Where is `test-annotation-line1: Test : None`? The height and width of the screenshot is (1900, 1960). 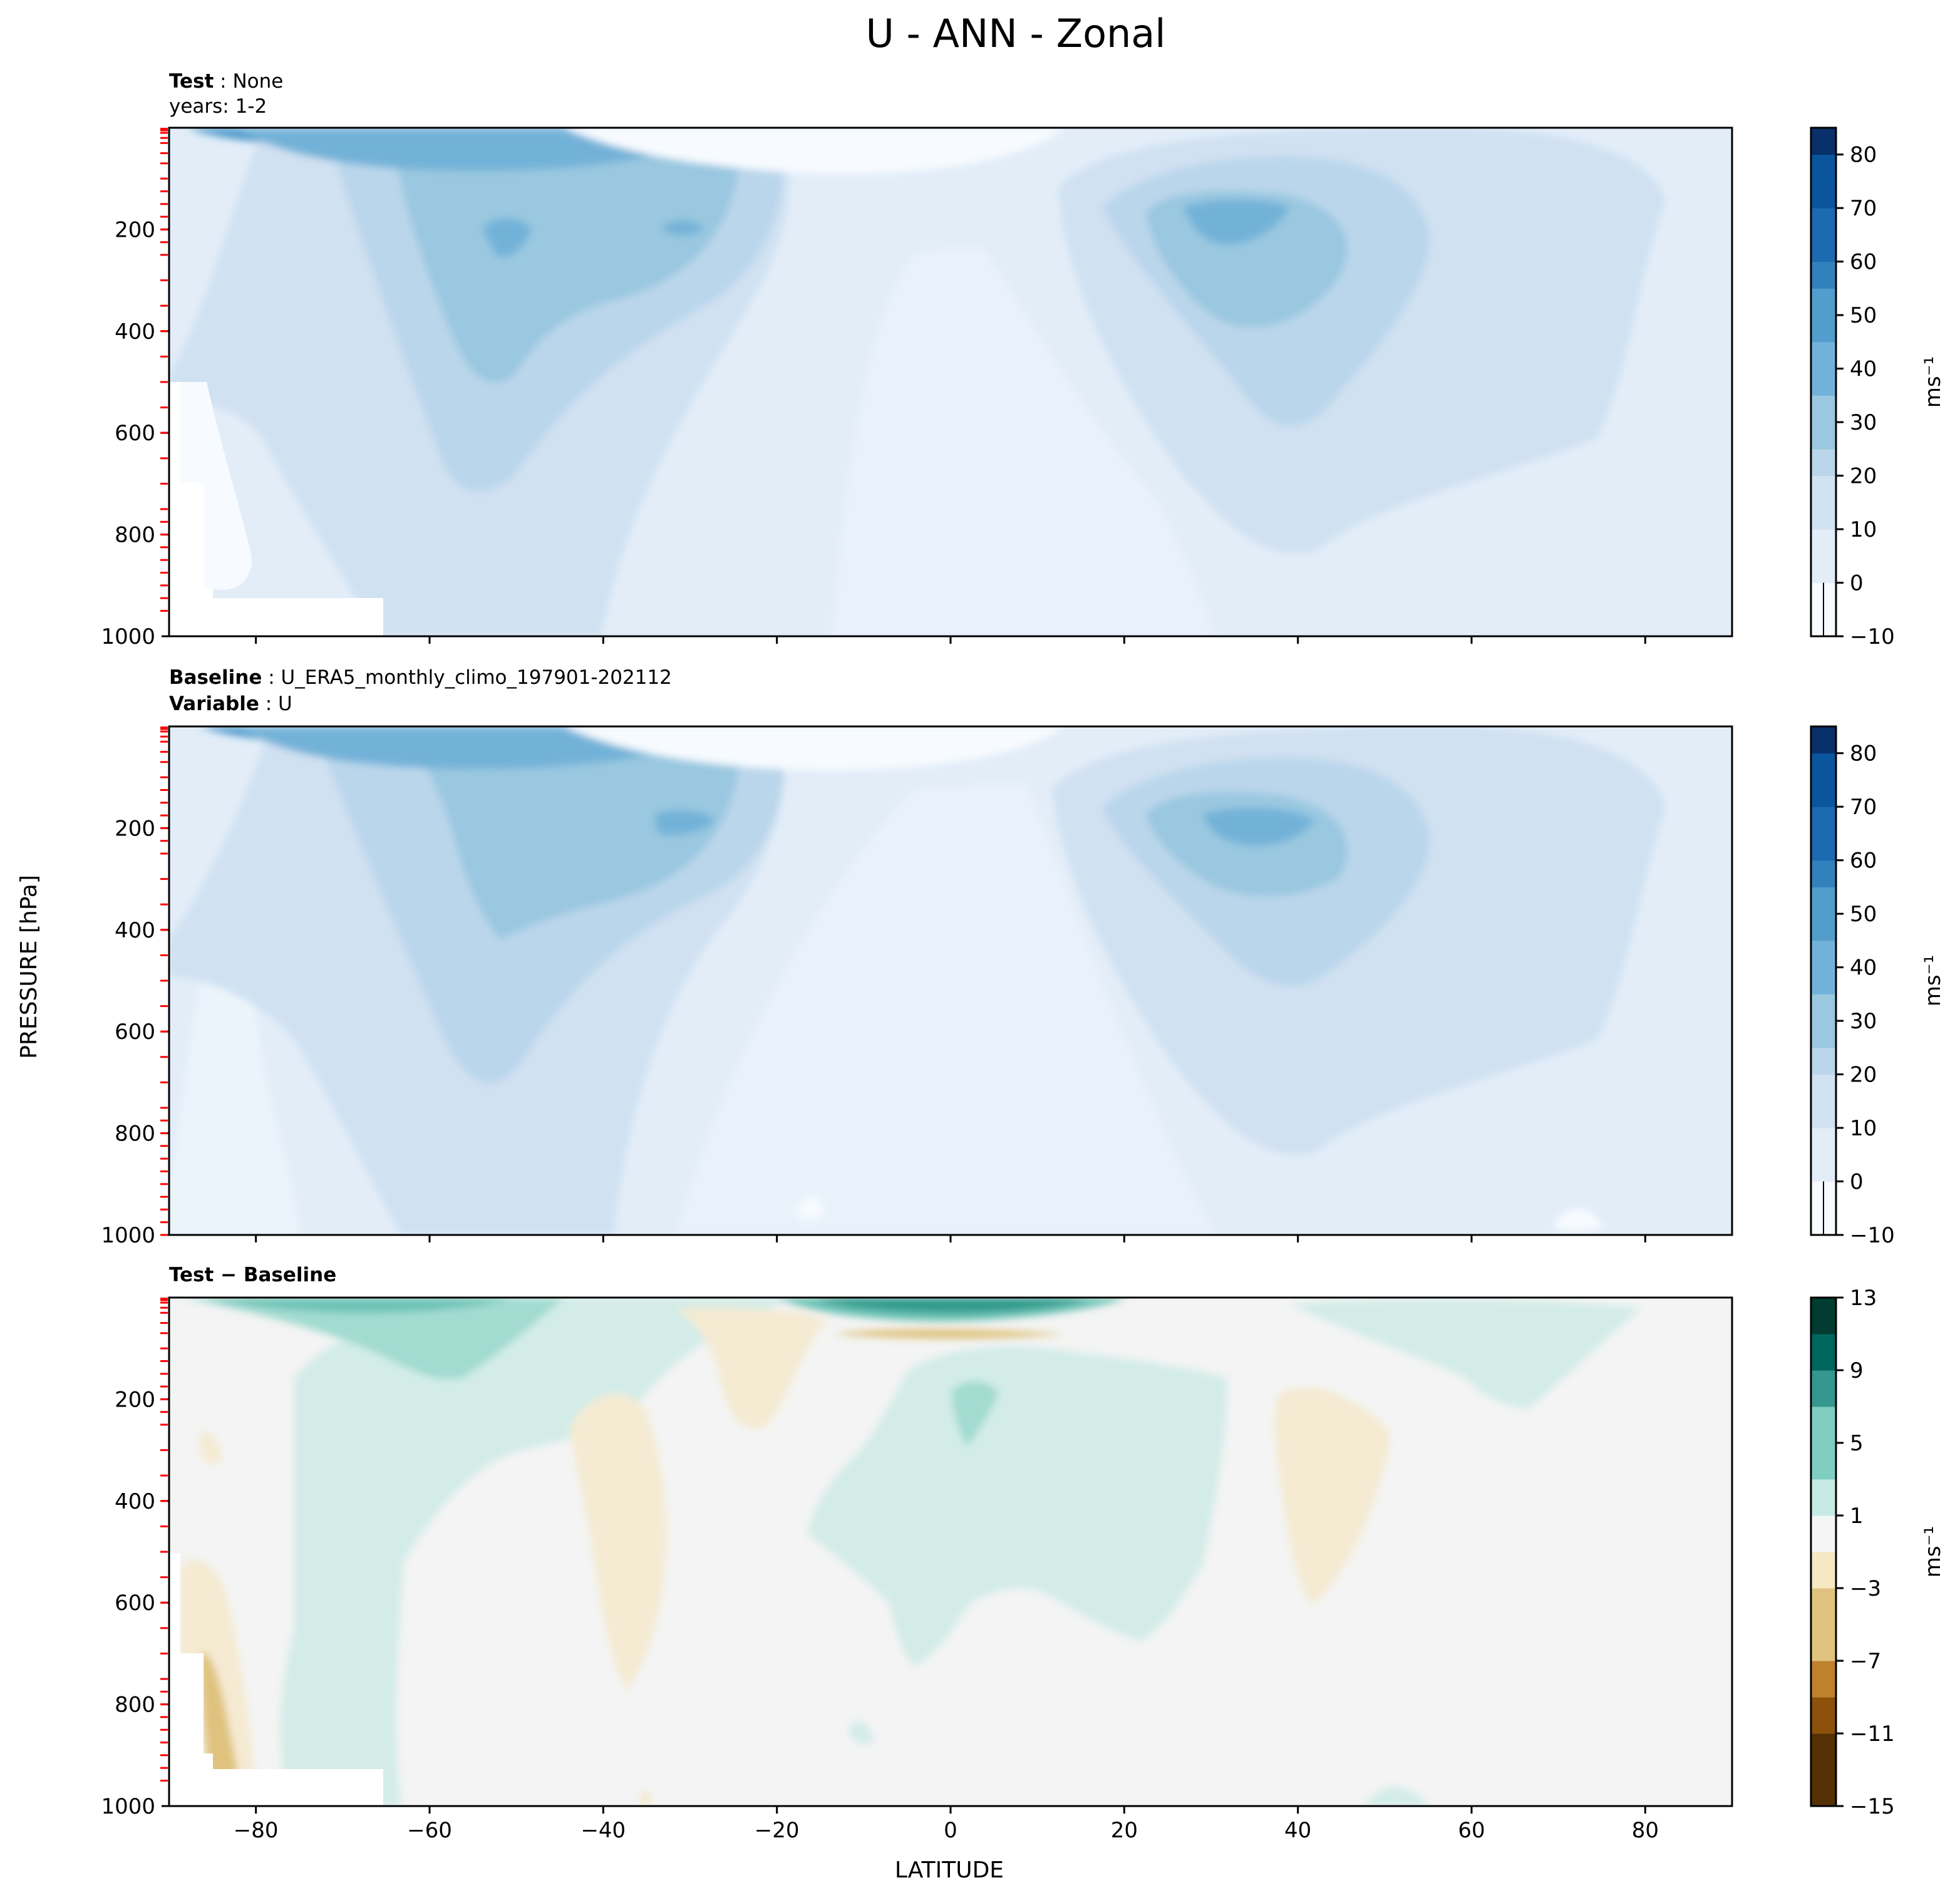
test-annotation-line1: Test : None is located at coordinates (226, 81).